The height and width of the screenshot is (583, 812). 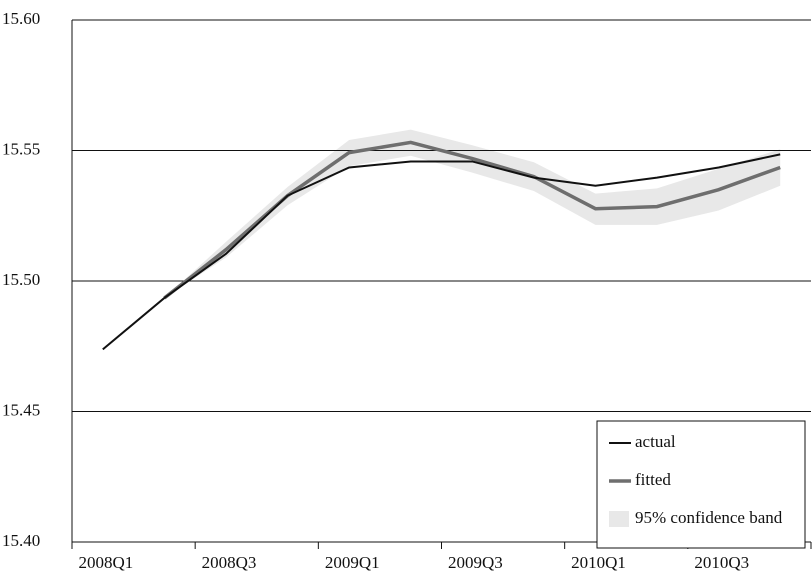 I want to click on x-tick-label: 2008Q3, so click(x=229, y=562).